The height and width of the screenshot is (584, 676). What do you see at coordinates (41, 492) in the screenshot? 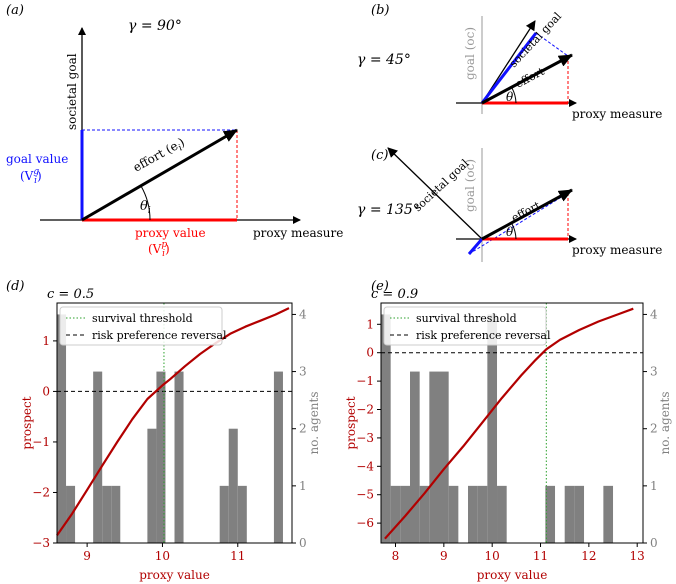
I see `y-tick-label-d: −2` at bounding box center [41, 492].